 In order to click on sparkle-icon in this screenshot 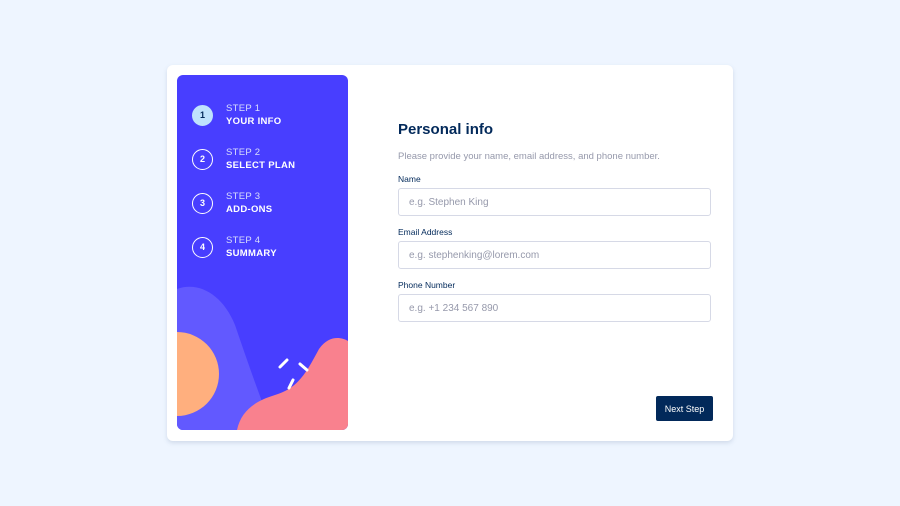, I will do `click(293, 374)`.